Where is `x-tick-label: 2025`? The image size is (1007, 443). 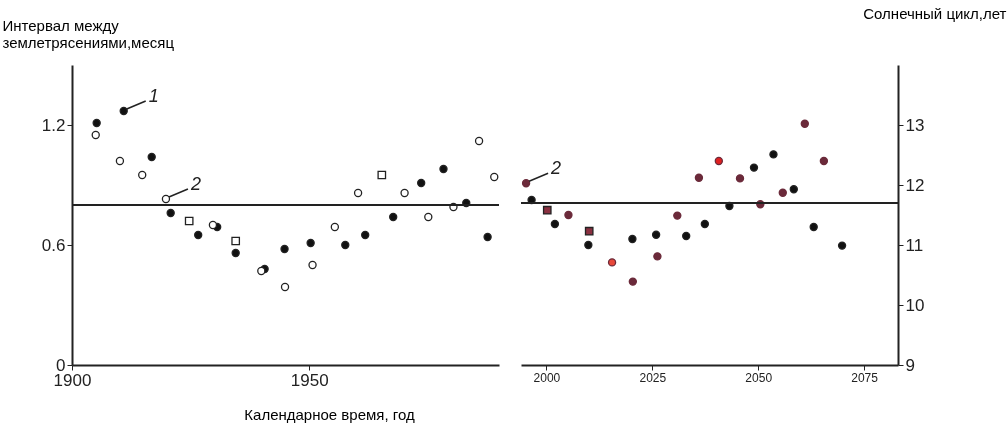
x-tick-label: 2025 is located at coordinates (653, 377).